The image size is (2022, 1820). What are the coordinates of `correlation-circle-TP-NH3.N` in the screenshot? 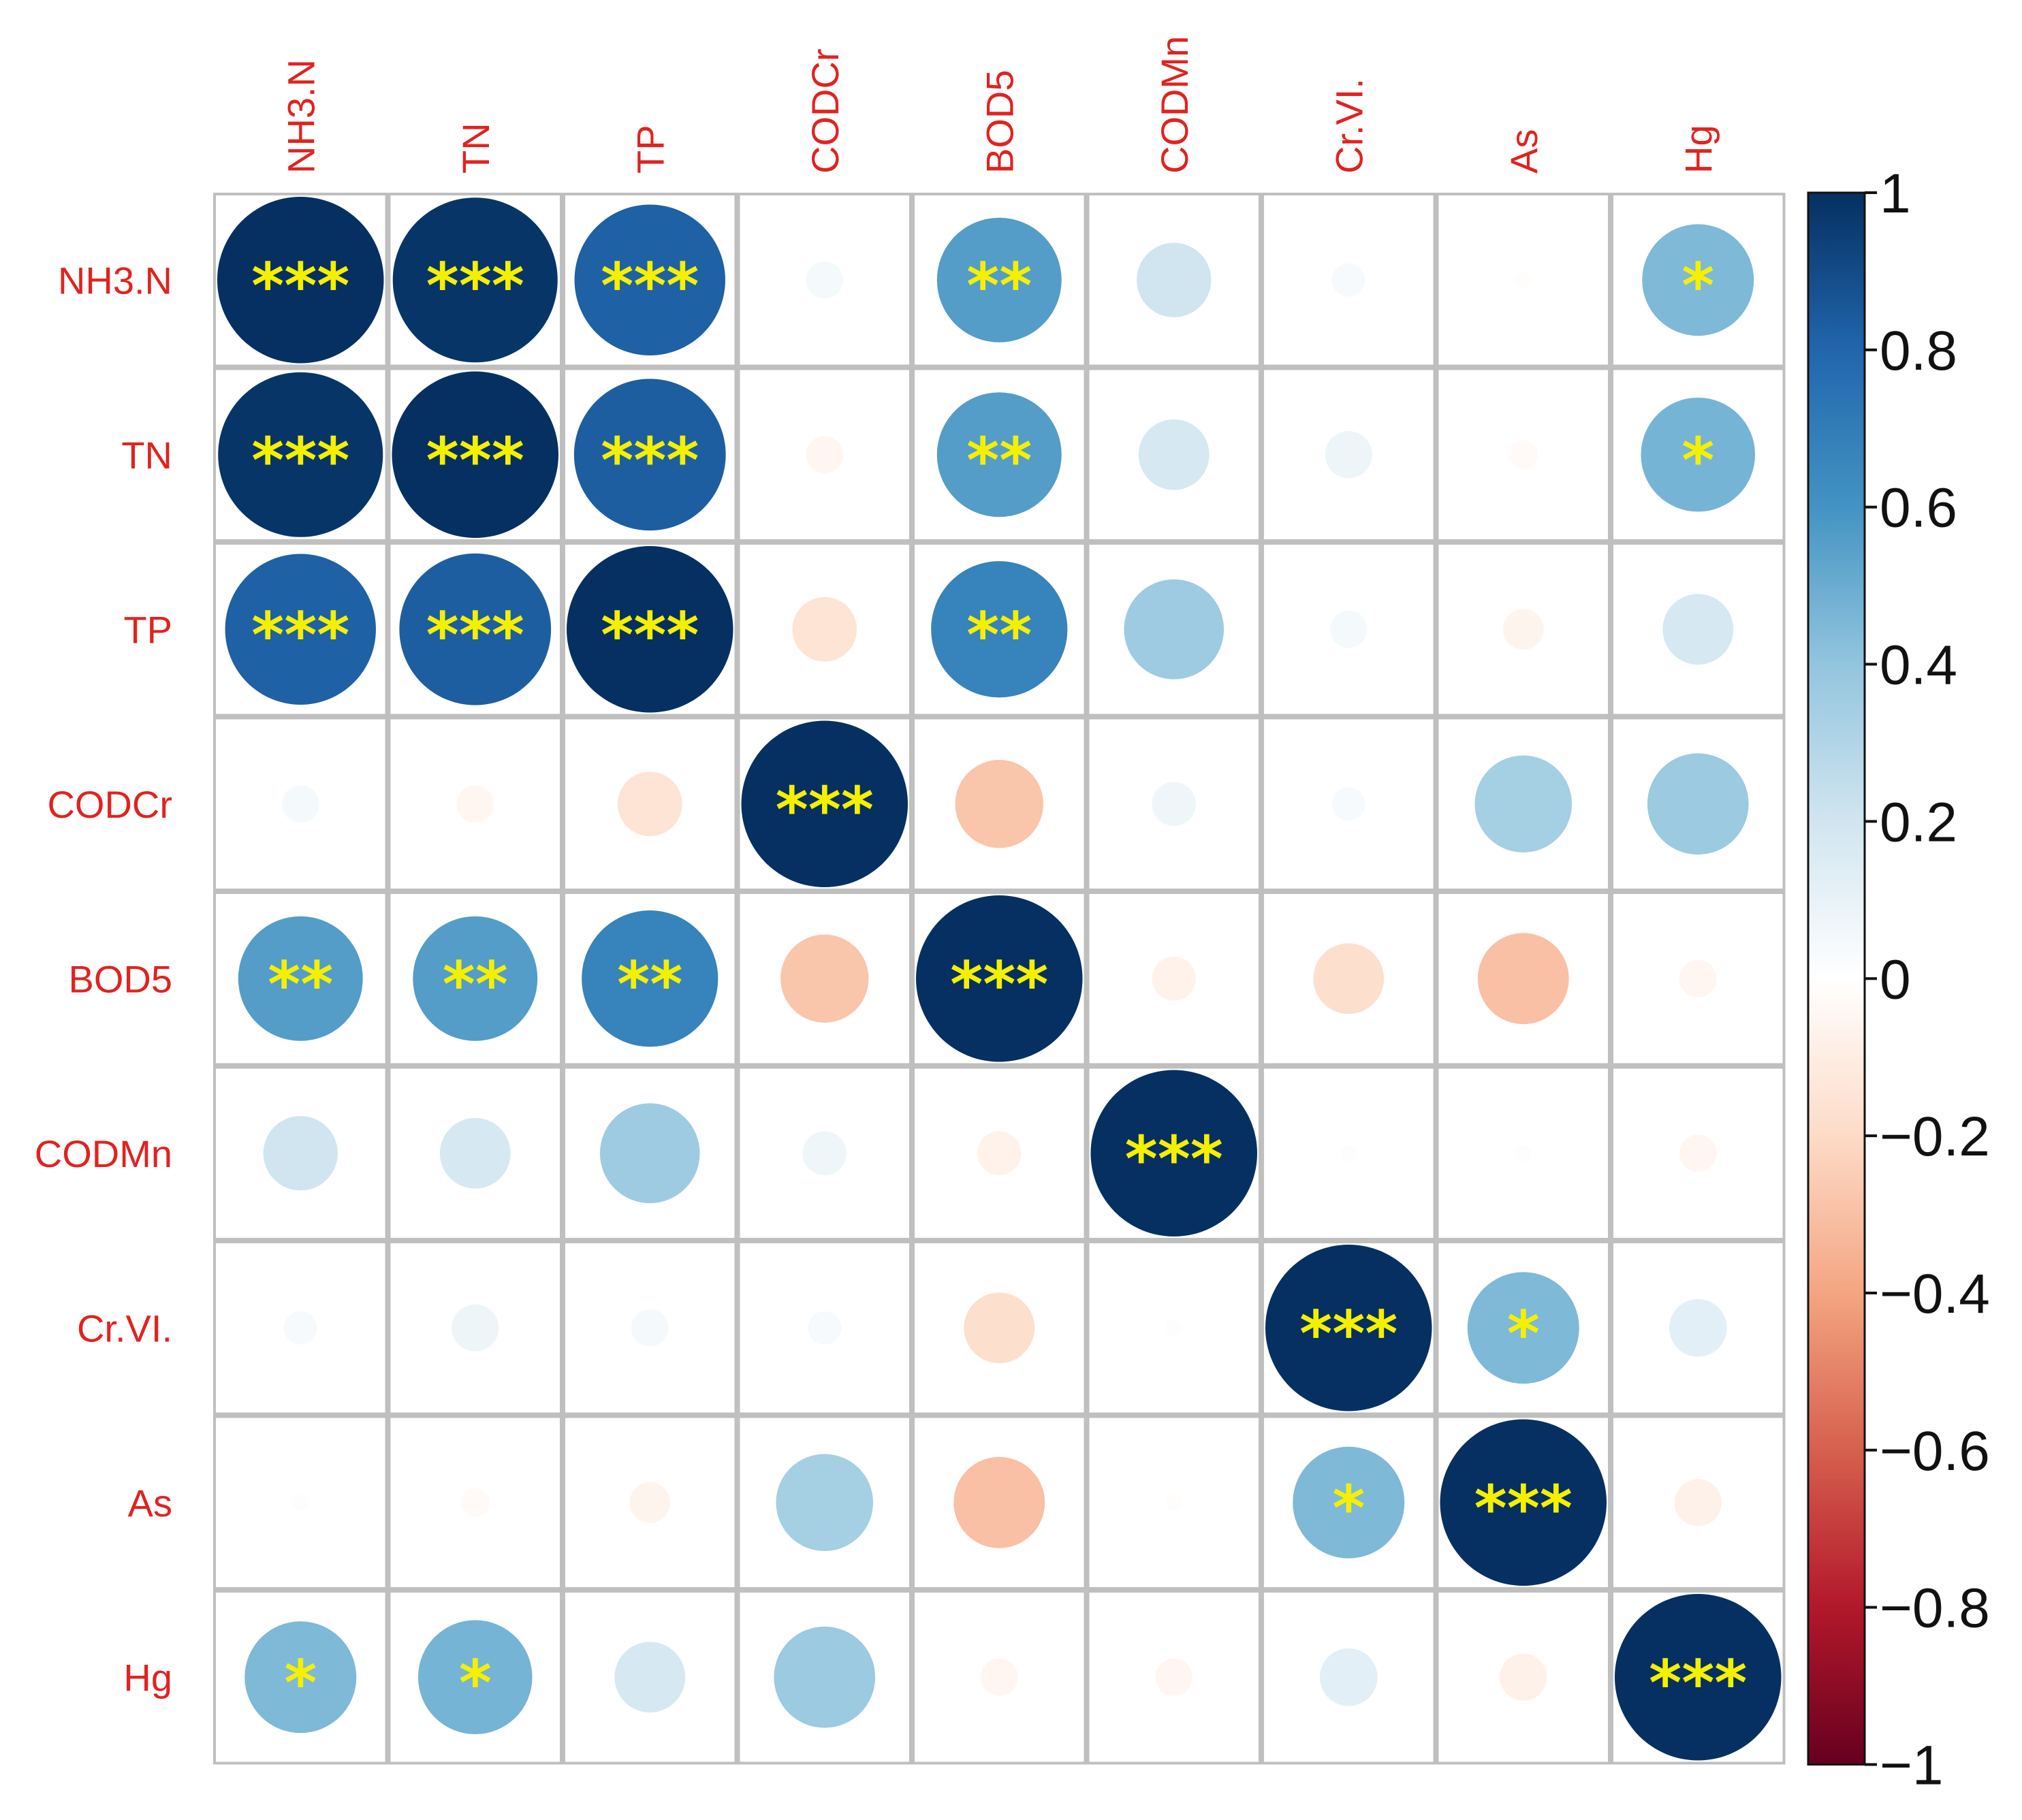 It's located at (300, 629).